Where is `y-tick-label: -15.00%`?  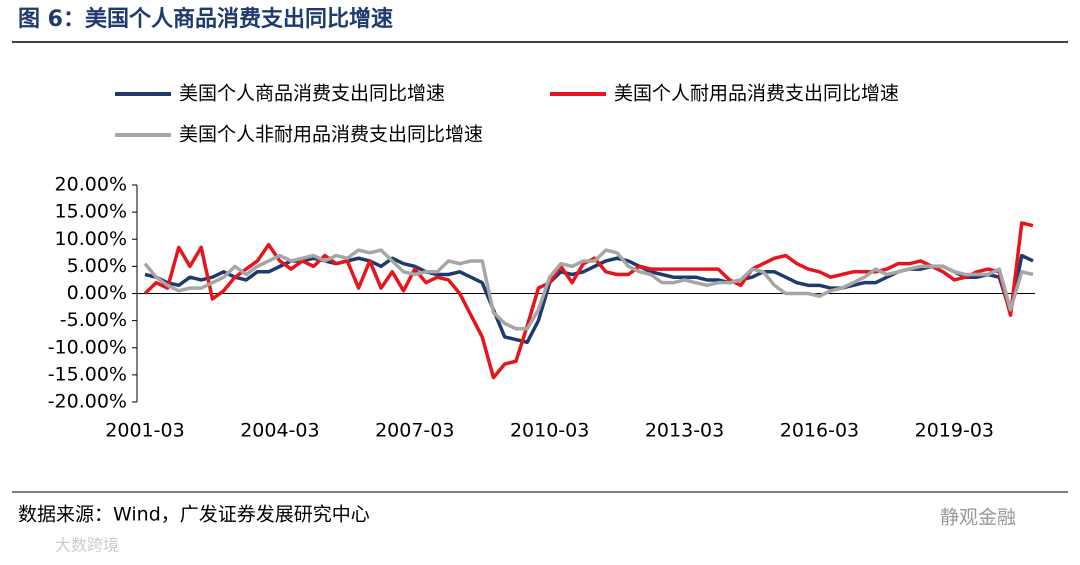 y-tick-label: -15.00% is located at coordinates (87, 374).